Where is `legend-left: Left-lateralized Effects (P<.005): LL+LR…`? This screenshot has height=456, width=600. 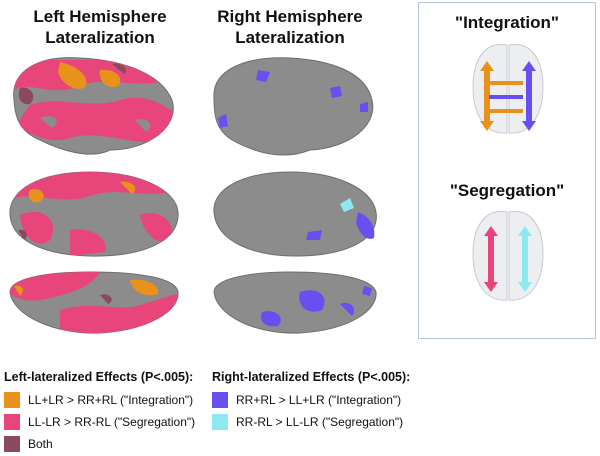
legend-left: Left-lateralized Effects (P<.005): LL+LR… is located at coordinates (99, 413).